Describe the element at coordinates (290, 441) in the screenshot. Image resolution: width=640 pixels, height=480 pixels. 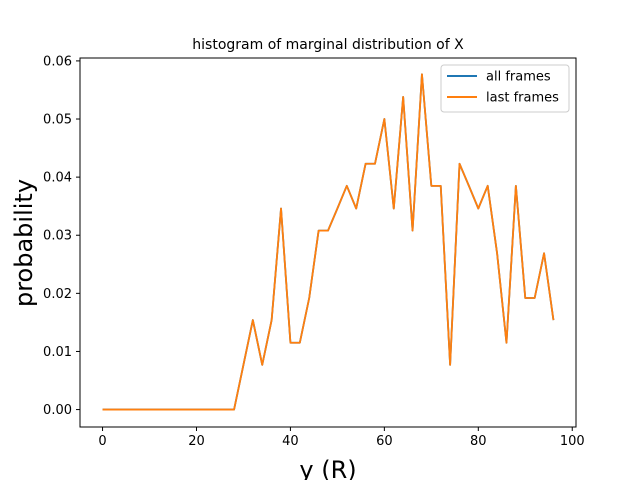
I see `x-tick-label: 40` at that location.